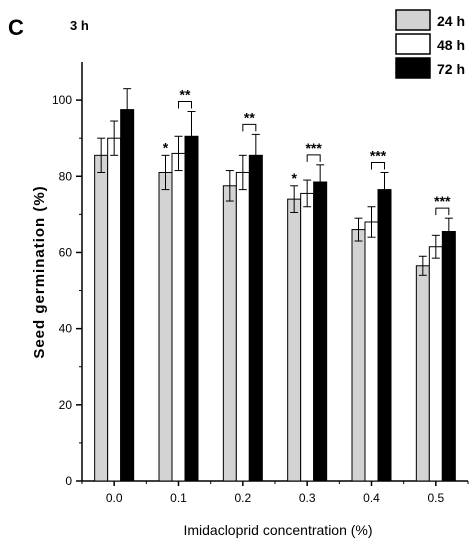  I want to click on x-tick-label: 0.3, so click(307, 498).